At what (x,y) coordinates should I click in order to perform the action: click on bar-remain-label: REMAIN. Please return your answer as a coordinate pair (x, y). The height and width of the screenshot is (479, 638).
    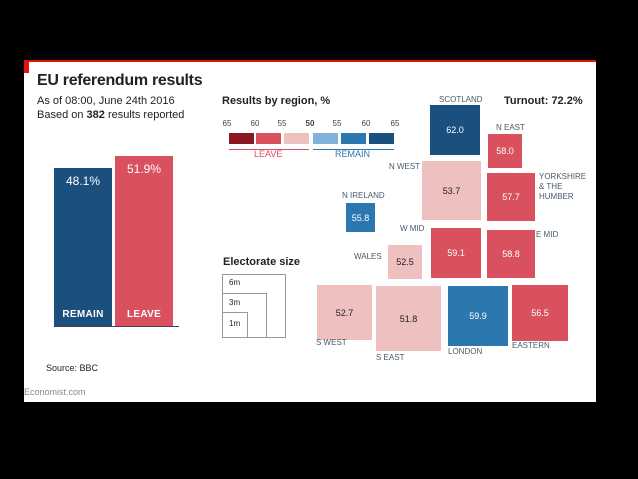
    Looking at the image, I should click on (83, 314).